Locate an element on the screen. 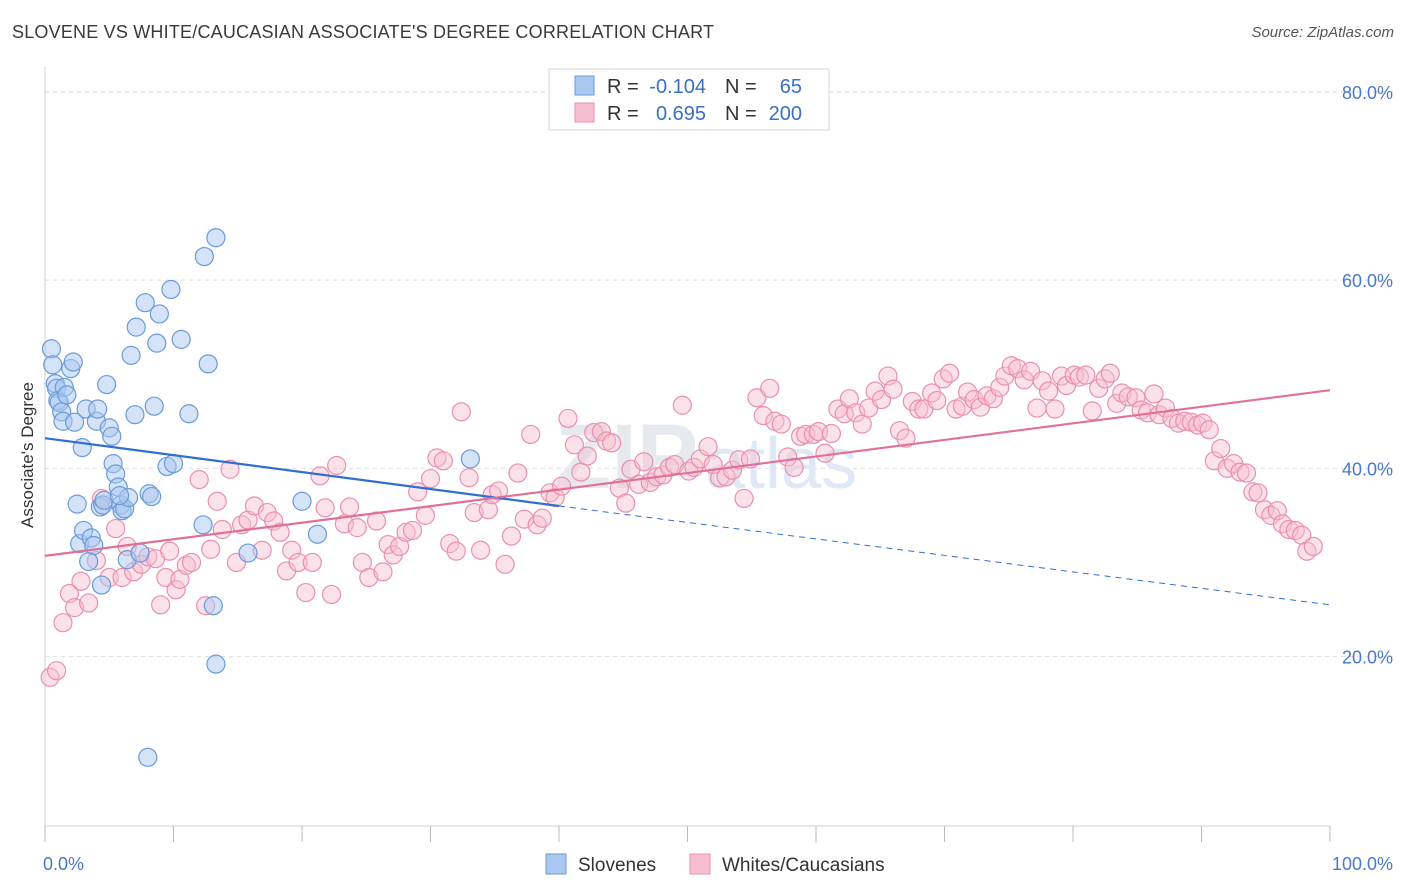 The height and width of the screenshot is (892, 1406). watermark: ZIP atlas is located at coordinates (706, 457).